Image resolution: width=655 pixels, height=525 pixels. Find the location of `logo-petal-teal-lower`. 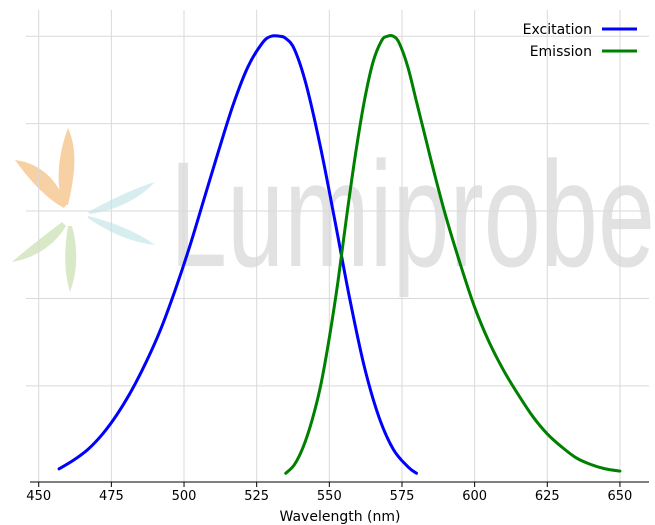

logo-petal-teal-lower is located at coordinates (121, 230).